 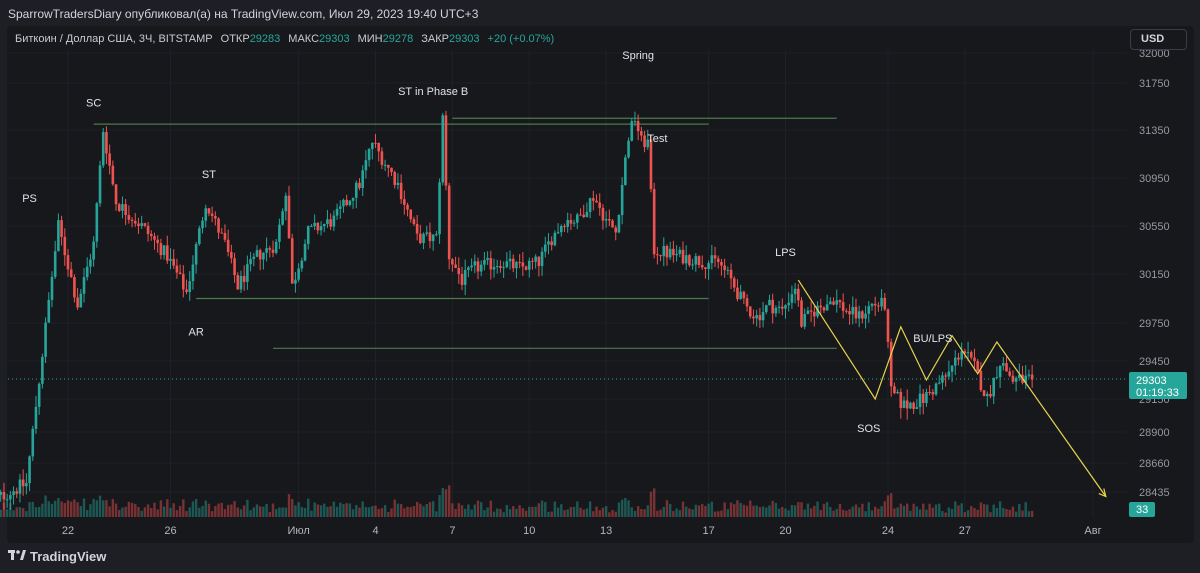 I want to click on price-tick-label: 32000, so click(x=1154, y=54).